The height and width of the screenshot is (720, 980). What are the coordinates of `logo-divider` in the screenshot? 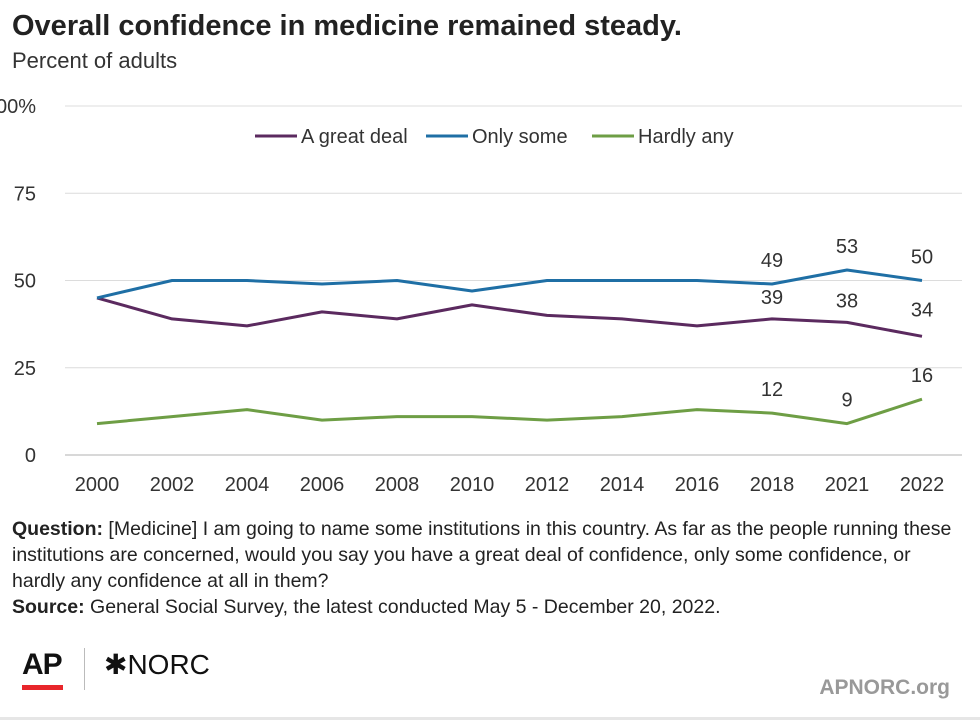 It's located at (84, 669).